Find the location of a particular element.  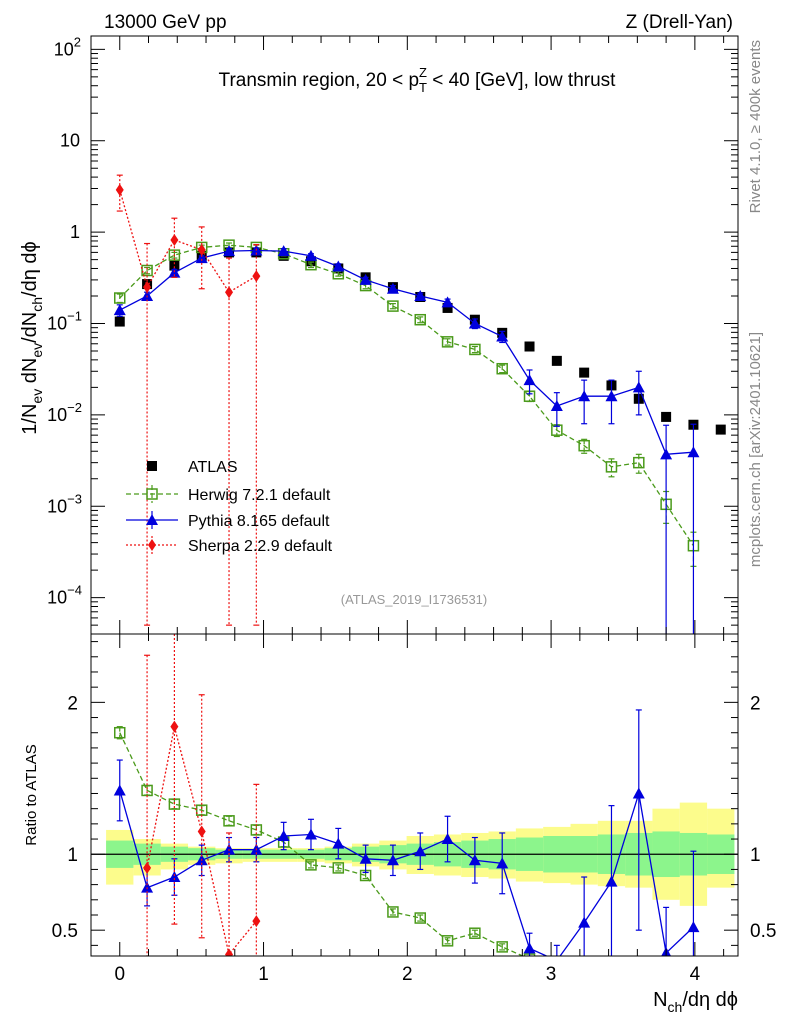

y-tick-label: 10⁻⁴ is located at coordinates (64, 595).